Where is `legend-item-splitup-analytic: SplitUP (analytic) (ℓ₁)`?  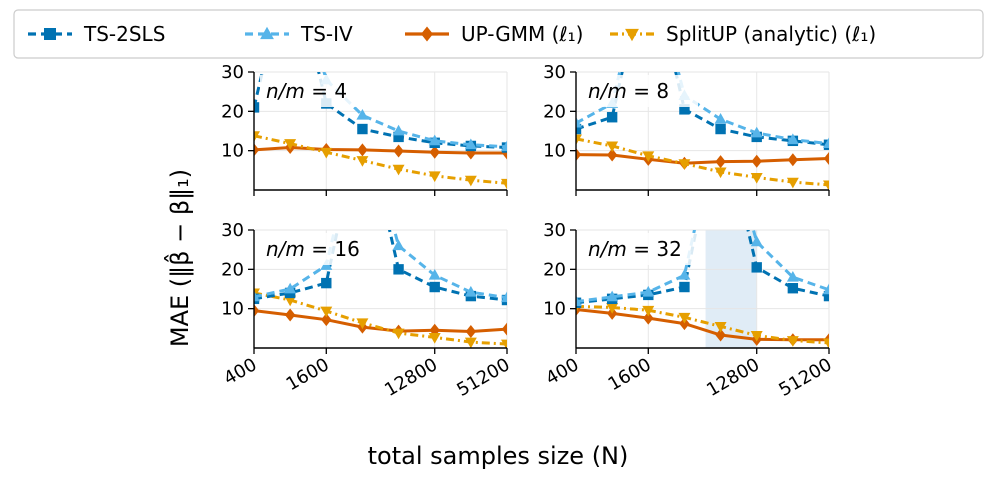 legend-item-splitup-analytic: SplitUP (analytic) (ℓ₁) is located at coordinates (743, 34).